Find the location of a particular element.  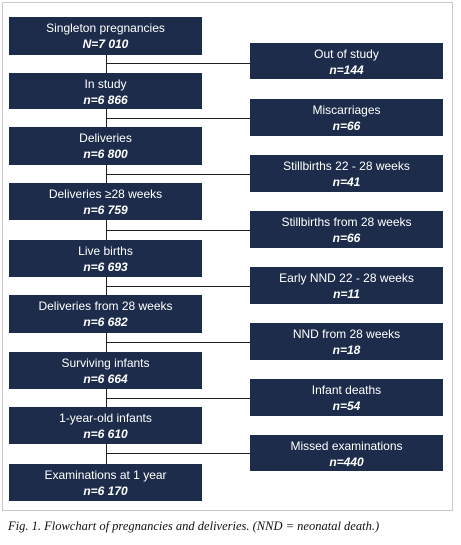

step-surviving-infants: Surviving infants n=6 664 is located at coordinates (105, 370).